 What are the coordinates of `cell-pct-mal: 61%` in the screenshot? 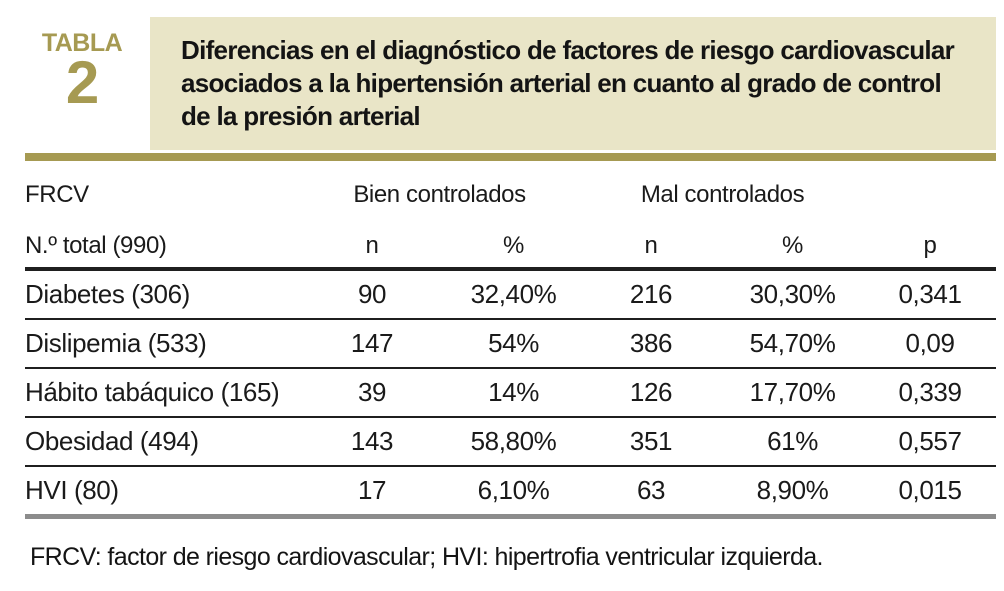 It's located at (793, 442).